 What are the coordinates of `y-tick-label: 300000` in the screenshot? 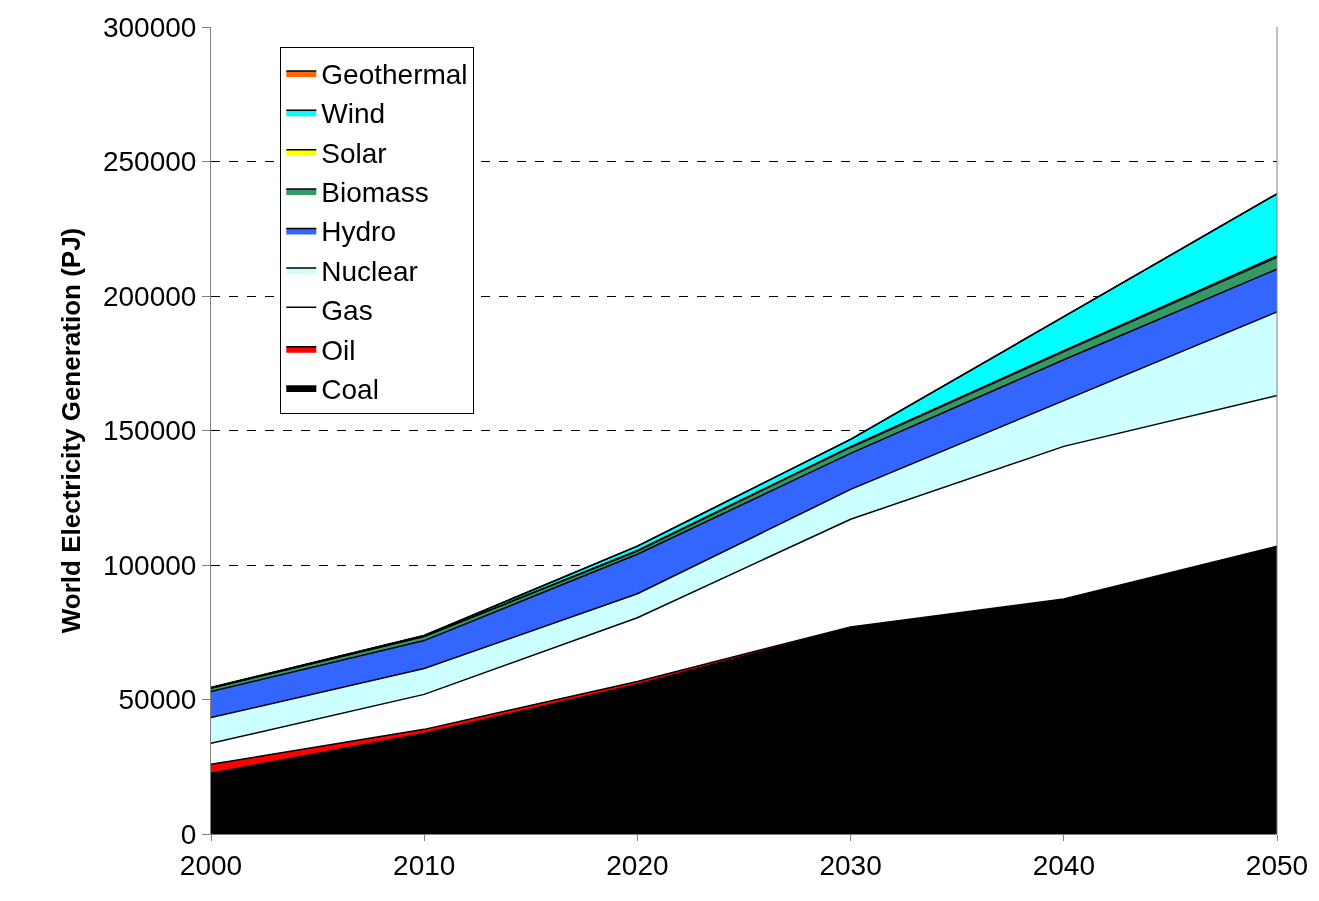 It's located at (149, 27).